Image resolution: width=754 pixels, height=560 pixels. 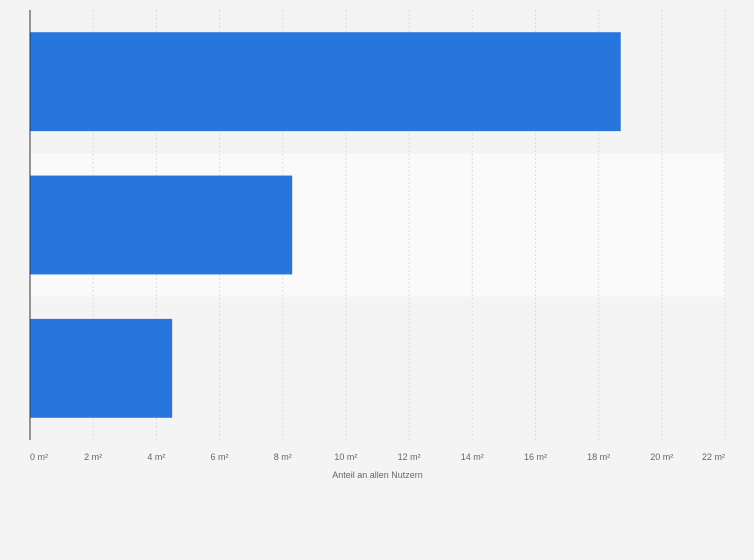 I want to click on x-tick-label: 20 m², so click(x=661, y=457).